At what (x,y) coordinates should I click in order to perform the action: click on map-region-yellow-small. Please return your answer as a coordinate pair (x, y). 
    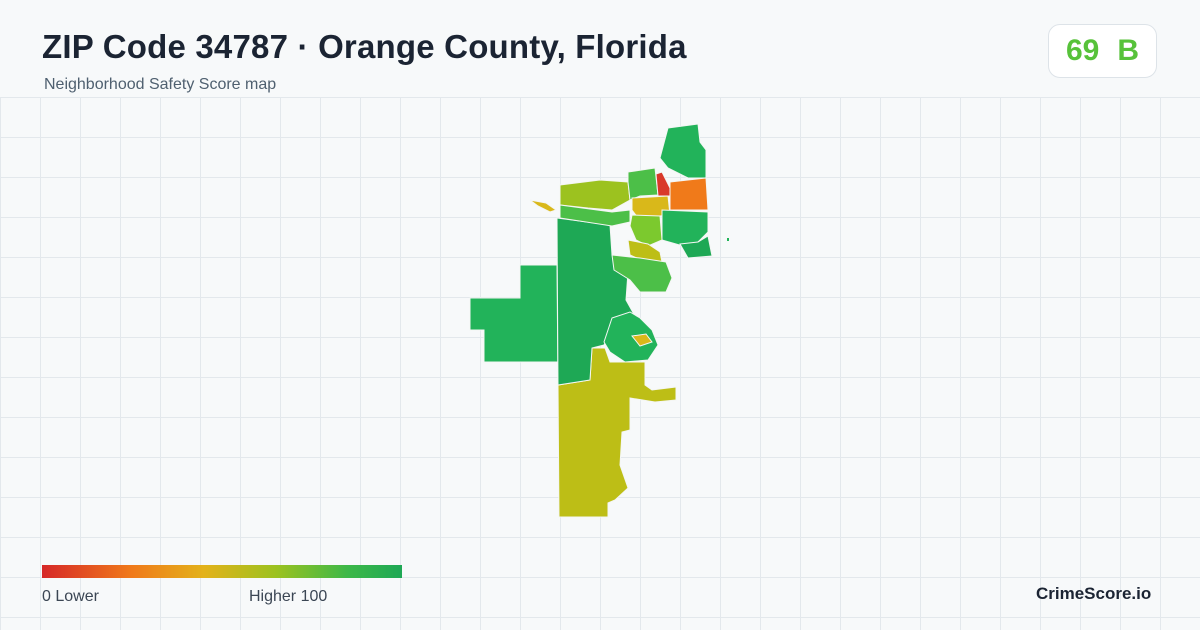
    Looking at the image, I should click on (642, 340).